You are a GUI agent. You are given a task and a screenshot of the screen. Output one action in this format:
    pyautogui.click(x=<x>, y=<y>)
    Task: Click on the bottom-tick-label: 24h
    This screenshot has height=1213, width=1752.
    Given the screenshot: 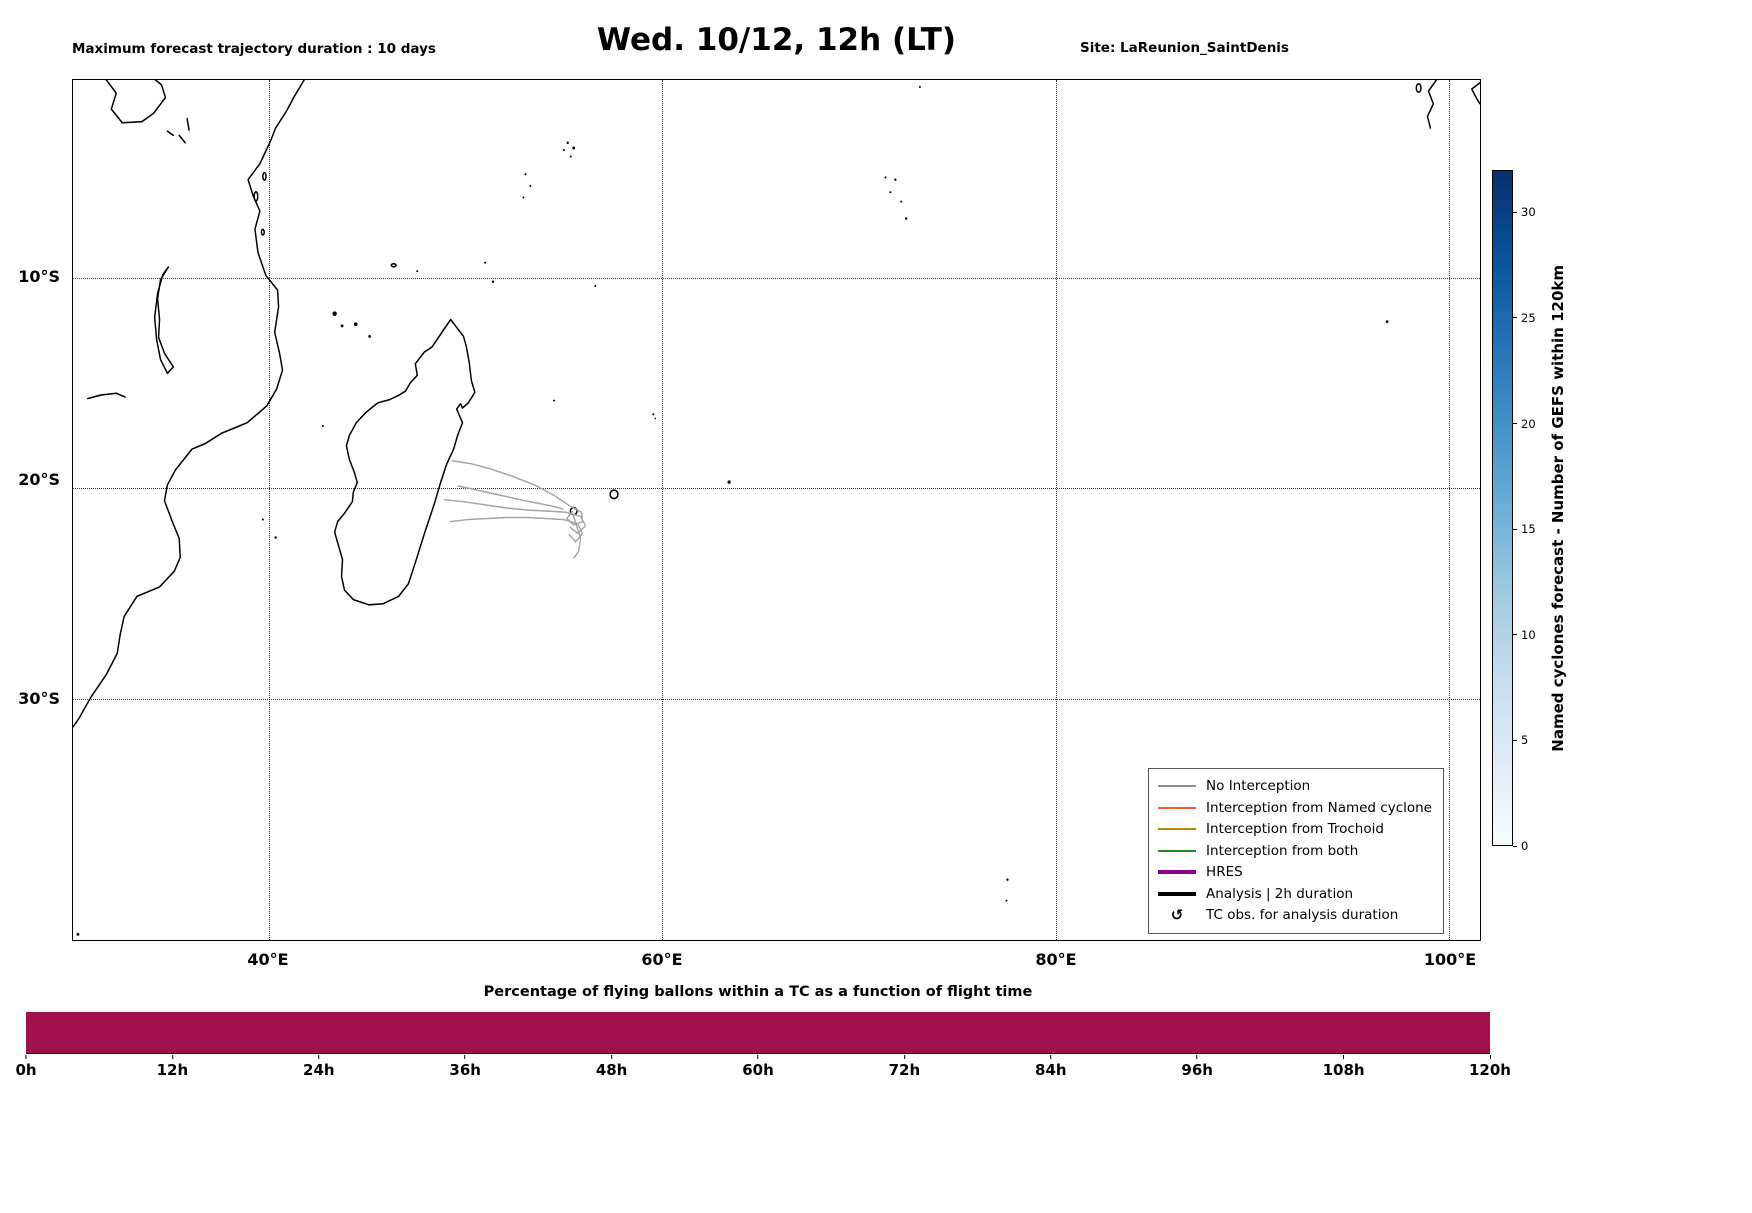 What is the action you would take?
    pyautogui.click(x=319, y=1070)
    